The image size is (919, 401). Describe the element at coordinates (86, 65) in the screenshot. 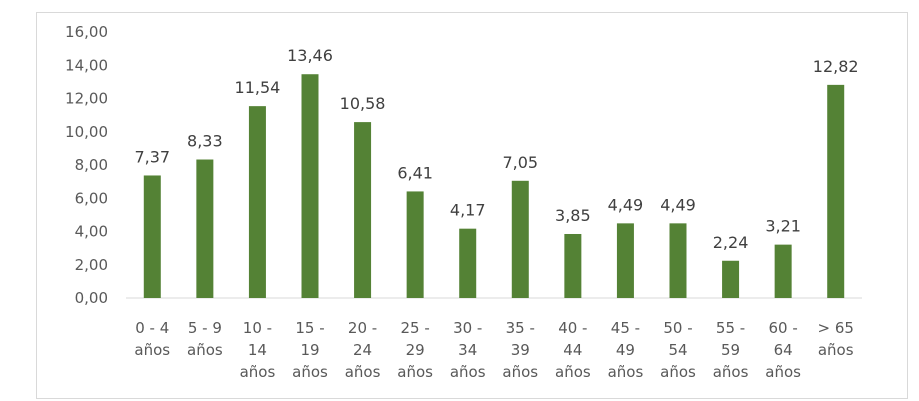

I see `y-tick-label: 14,00` at that location.